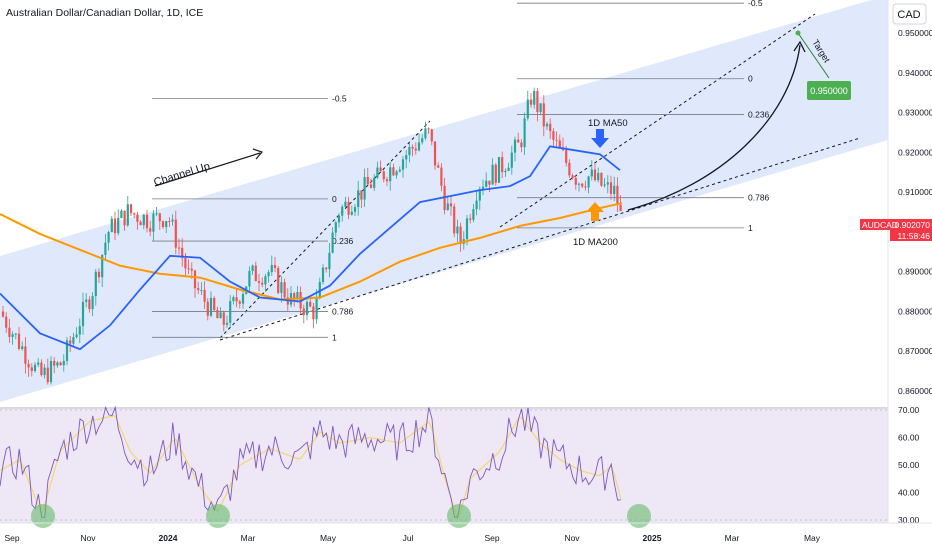  What do you see at coordinates (88, 538) in the screenshot?
I see `time-tick-label: Nov` at bounding box center [88, 538].